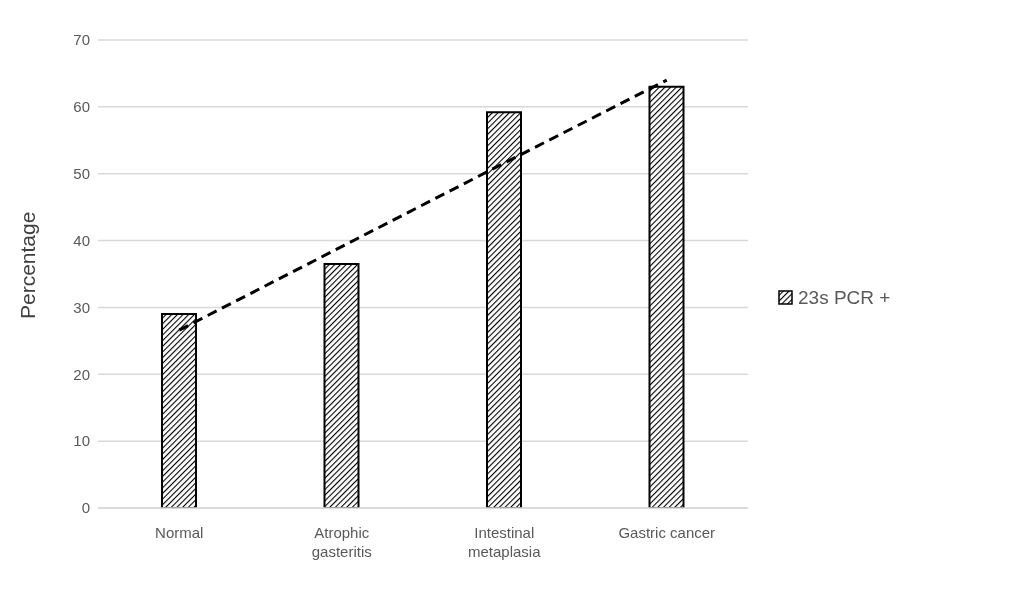 This screenshot has height=594, width=1019. What do you see at coordinates (28, 265) in the screenshot?
I see `y-axis-title: Percentage` at bounding box center [28, 265].